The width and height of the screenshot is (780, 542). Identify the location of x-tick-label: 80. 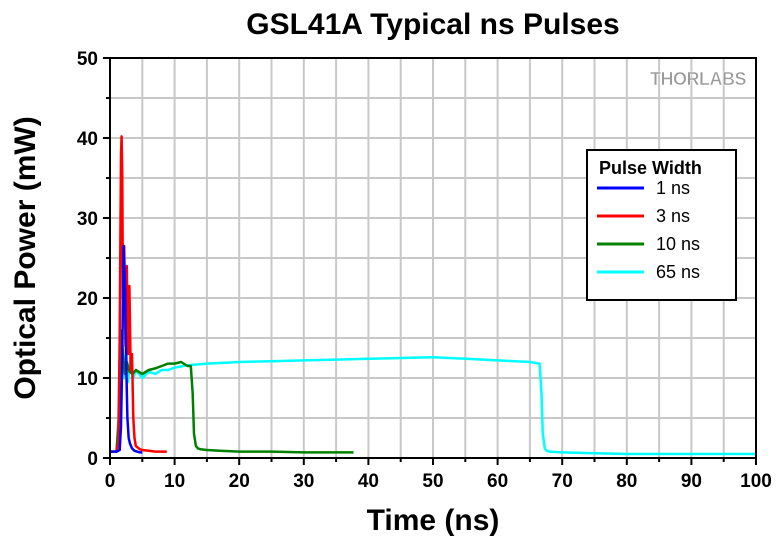
(626, 481).